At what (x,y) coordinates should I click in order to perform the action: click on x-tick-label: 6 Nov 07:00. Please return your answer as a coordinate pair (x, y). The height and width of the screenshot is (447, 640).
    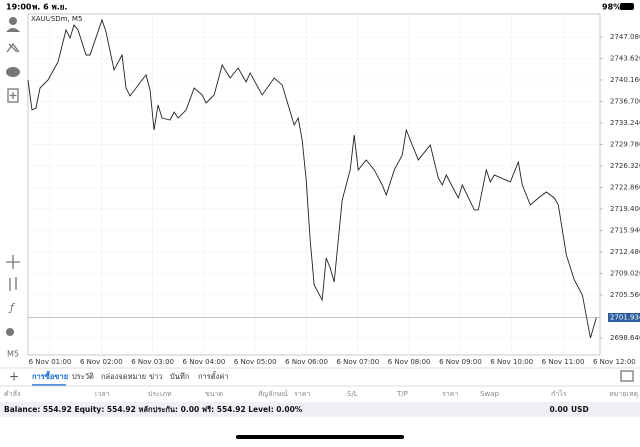
    Looking at the image, I should click on (357, 362).